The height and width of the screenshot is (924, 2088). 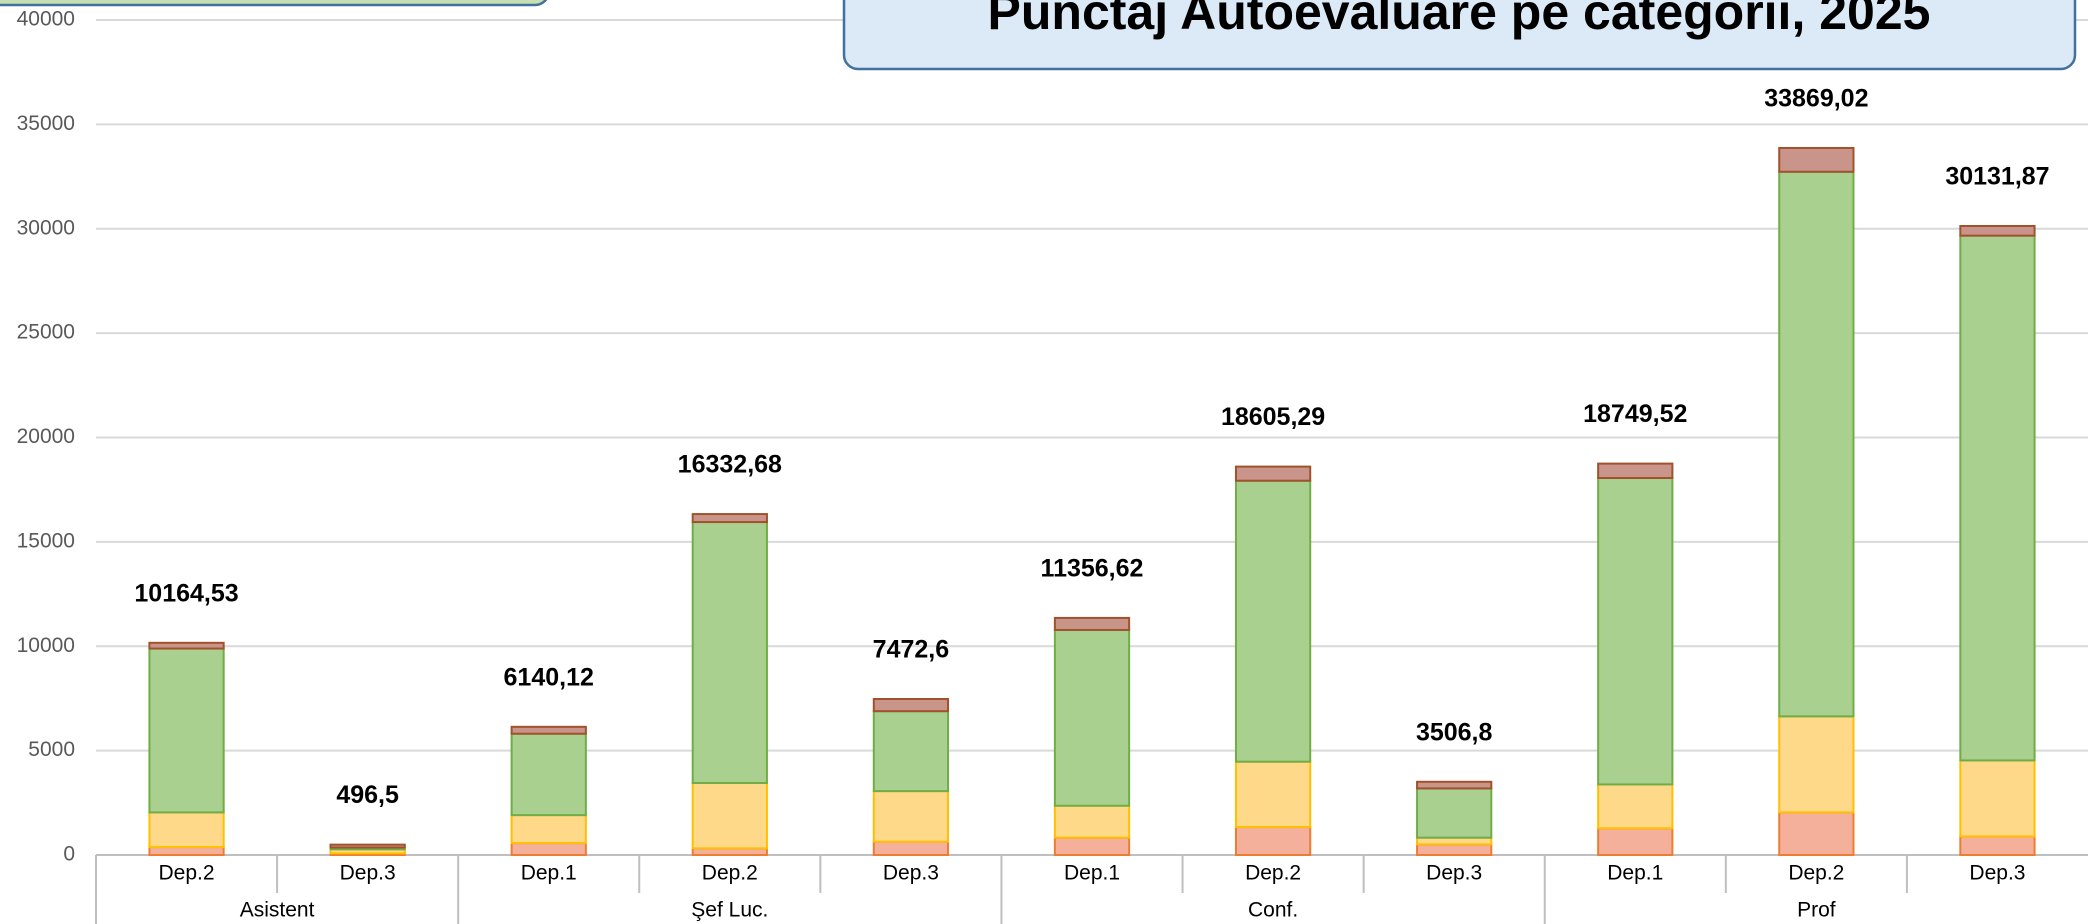 I want to click on y-tick-label: 25000, so click(x=46, y=332).